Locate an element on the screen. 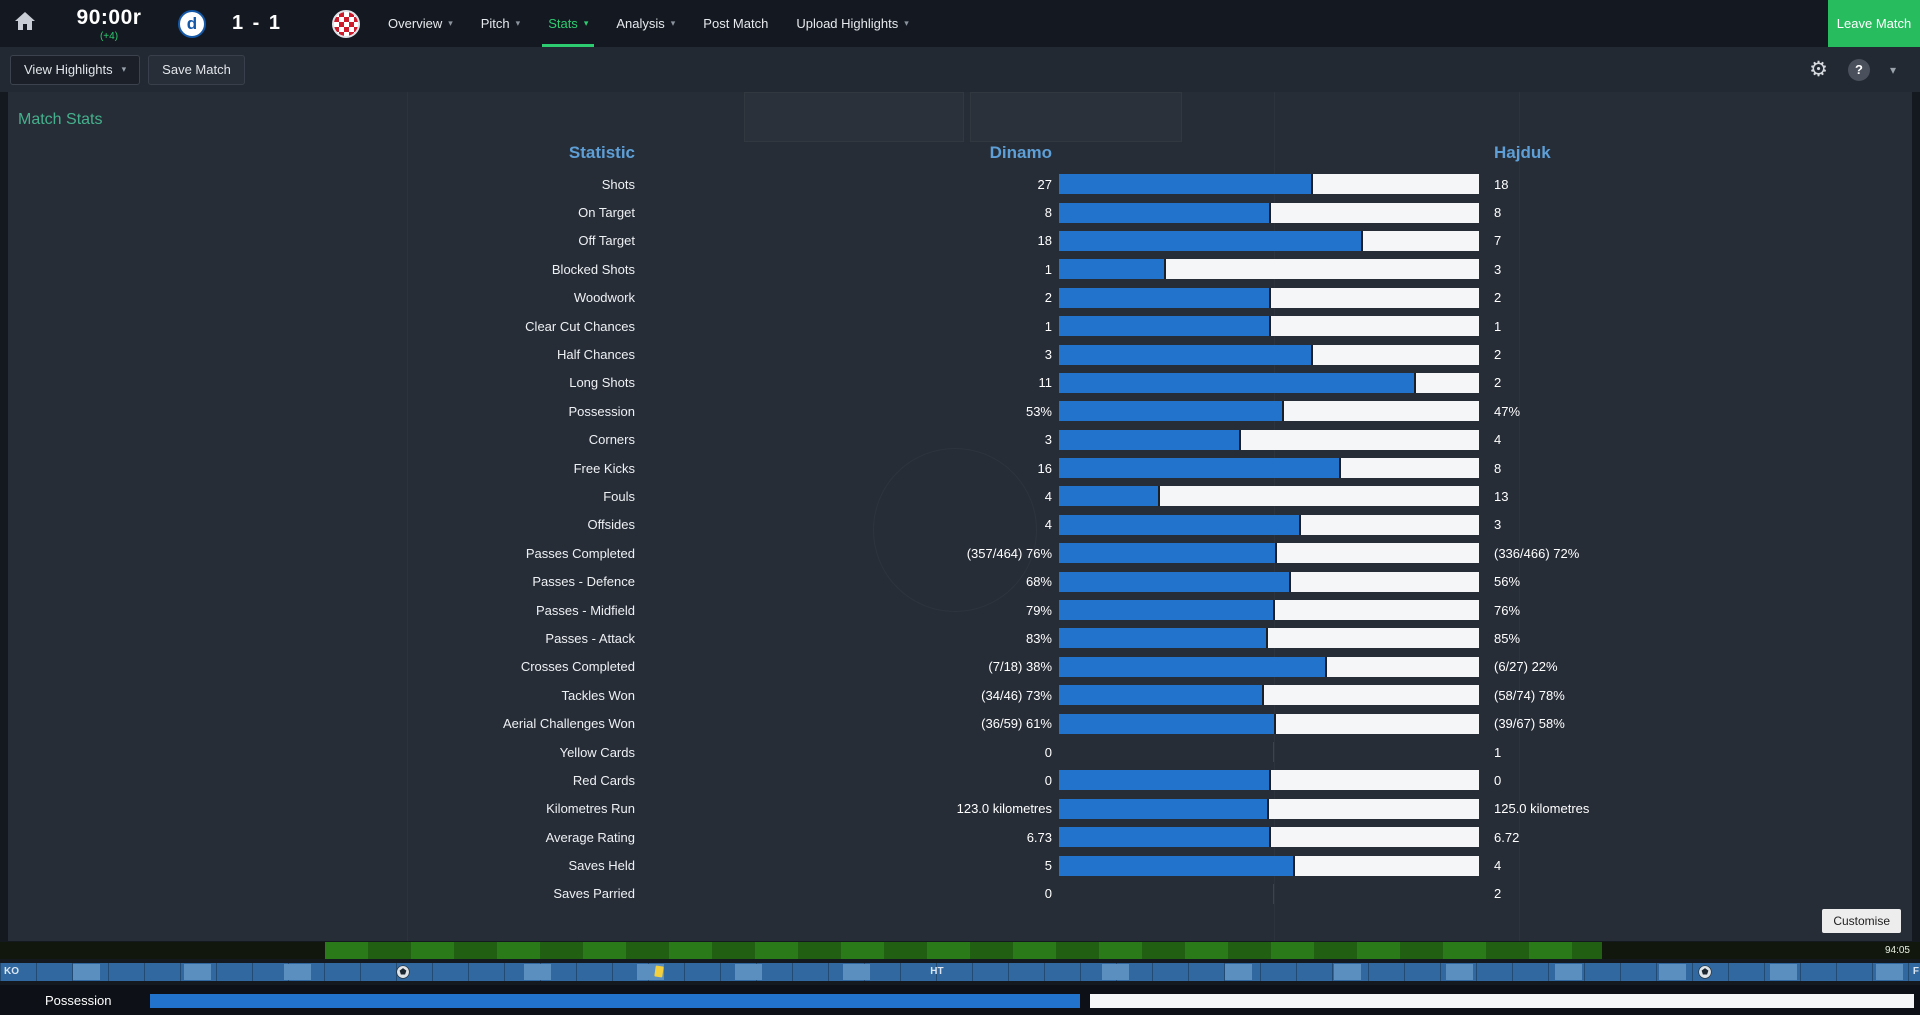 Image resolution: width=1920 pixels, height=1015 pixels. nav-item-analysis: Analysis ▾ is located at coordinates (645, 23).